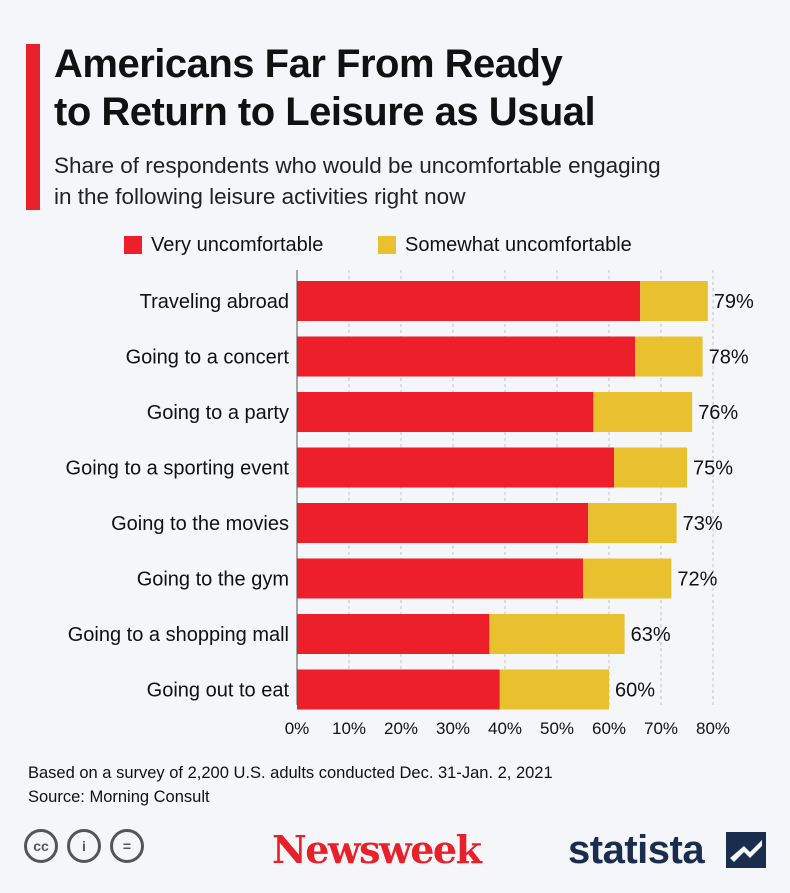 The image size is (790, 893). I want to click on attribution-icon: i, so click(84, 846).